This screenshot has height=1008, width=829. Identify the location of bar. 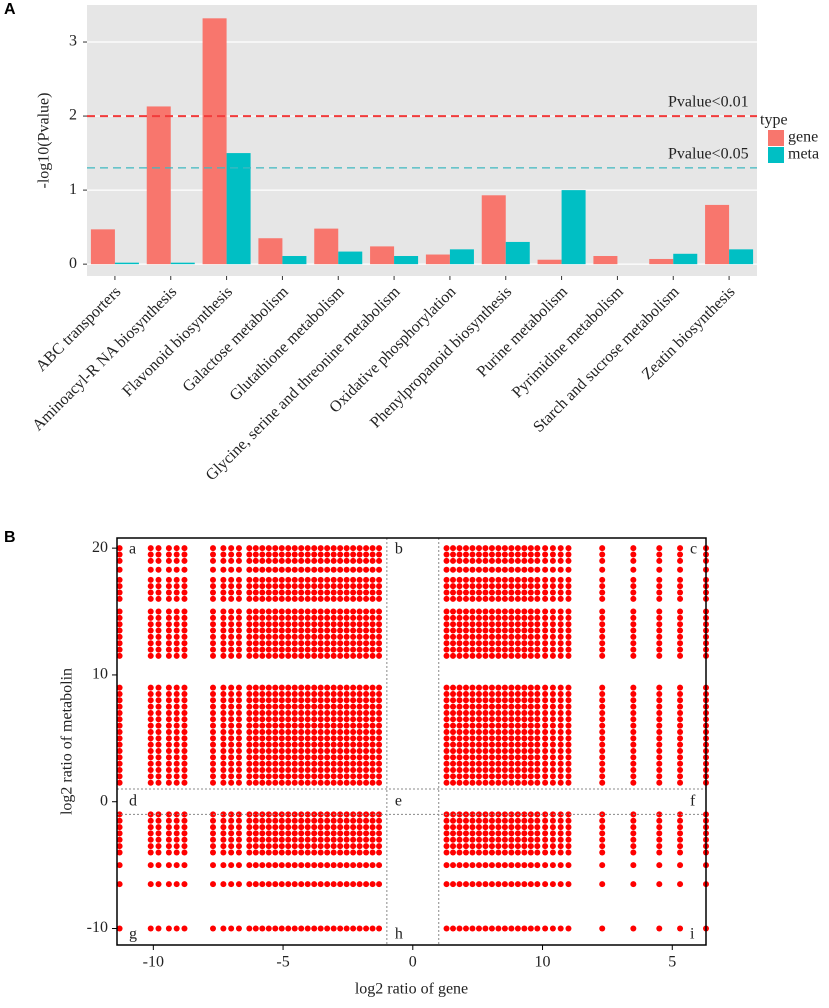
(126, 263).